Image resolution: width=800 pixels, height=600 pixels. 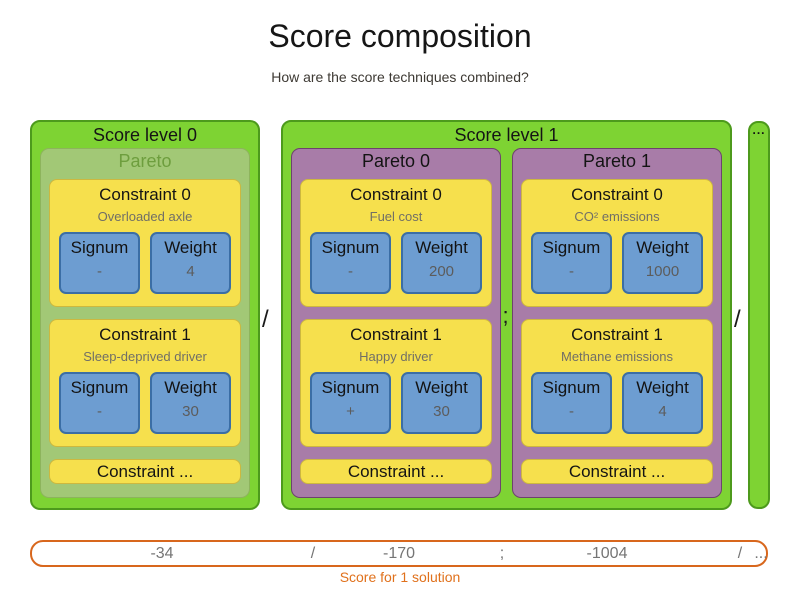 I want to click on signum-box: Signum +, so click(x=350, y=403).